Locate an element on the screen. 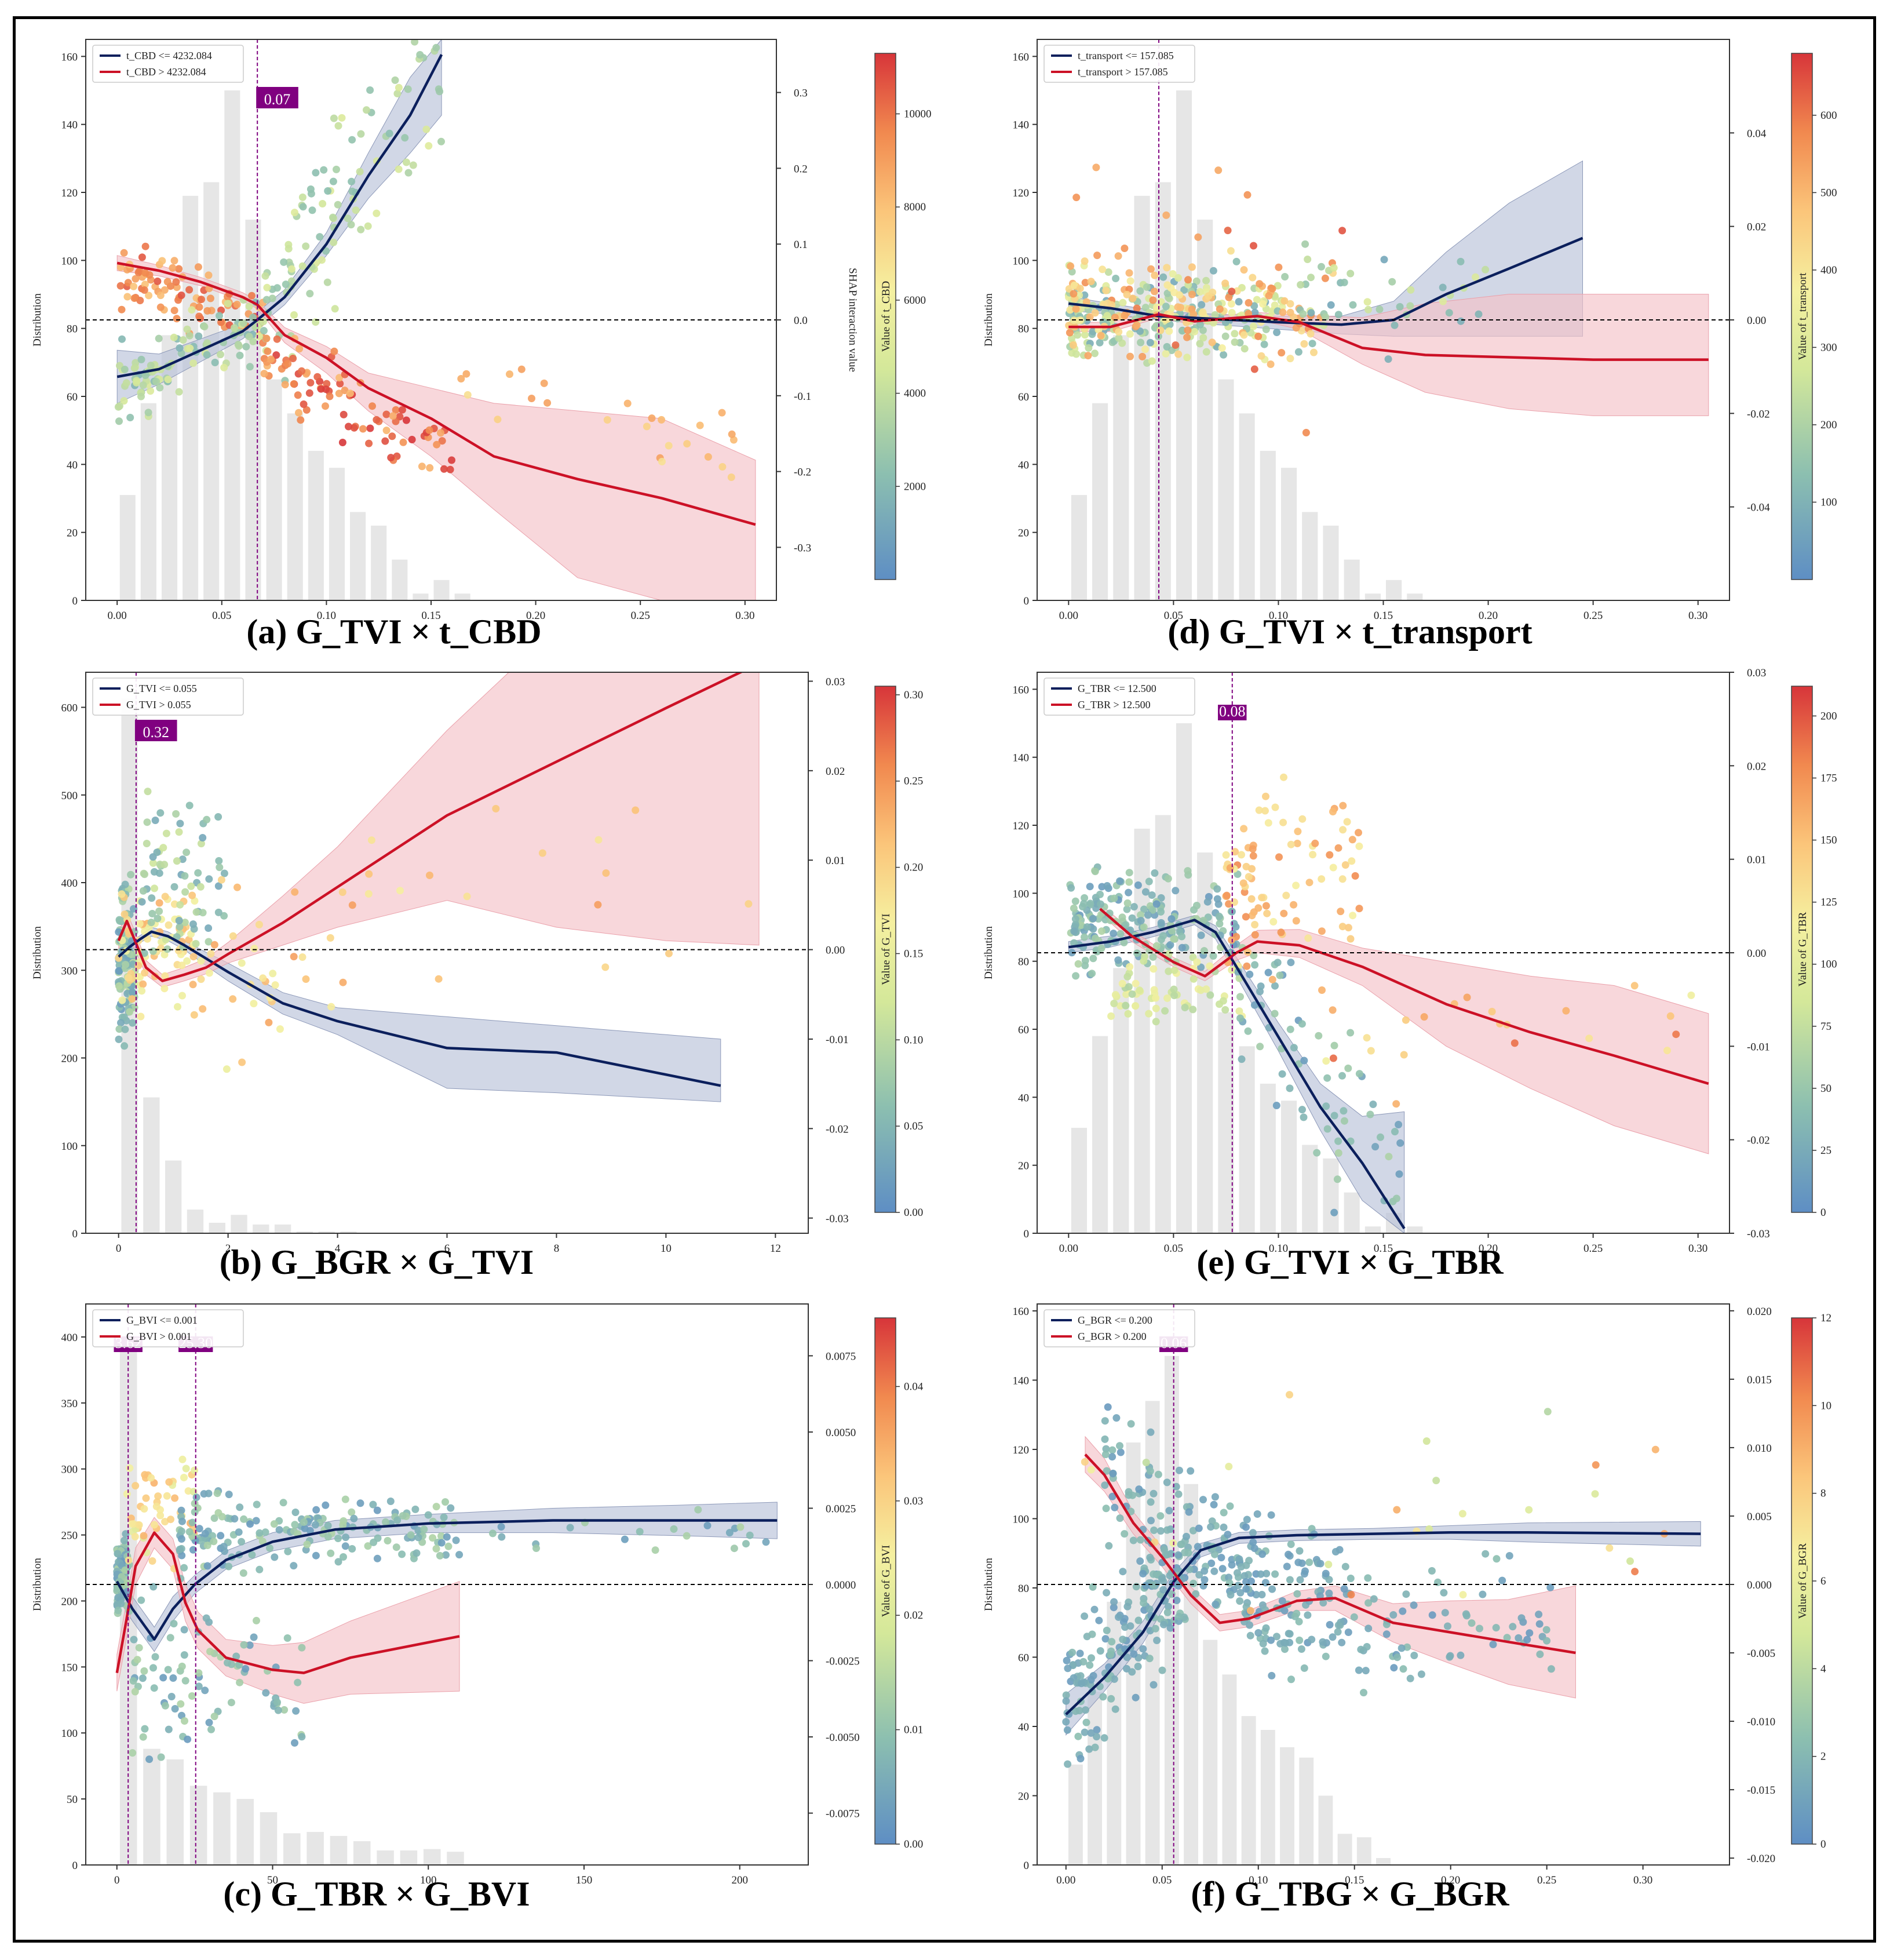 This screenshot has height=1960, width=1890. y-left-tick-label: 0 is located at coordinates (75, 1234).